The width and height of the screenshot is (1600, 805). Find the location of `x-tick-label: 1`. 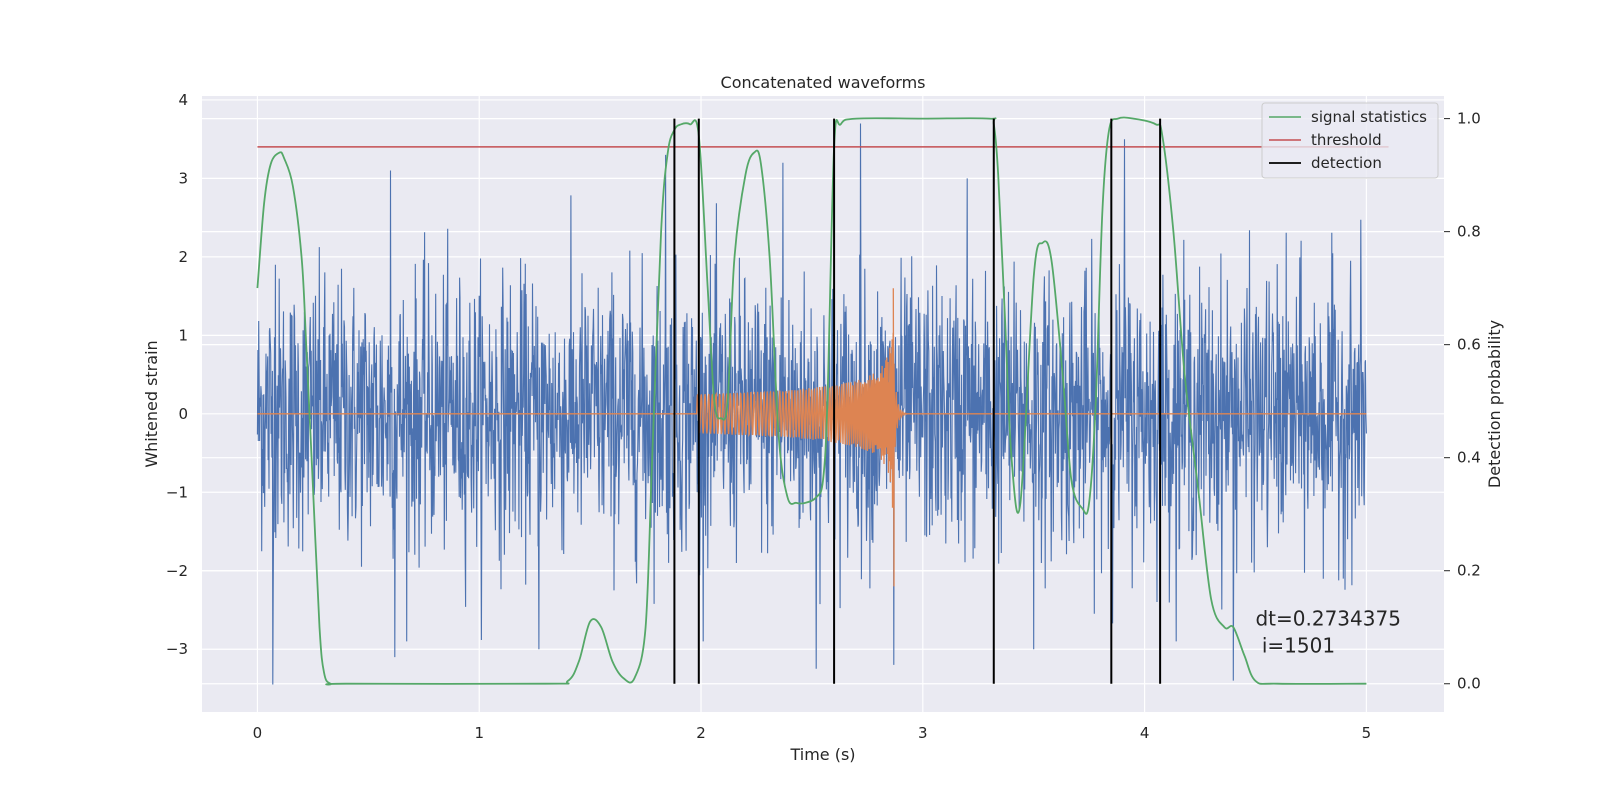

x-tick-label: 1 is located at coordinates (479, 733).